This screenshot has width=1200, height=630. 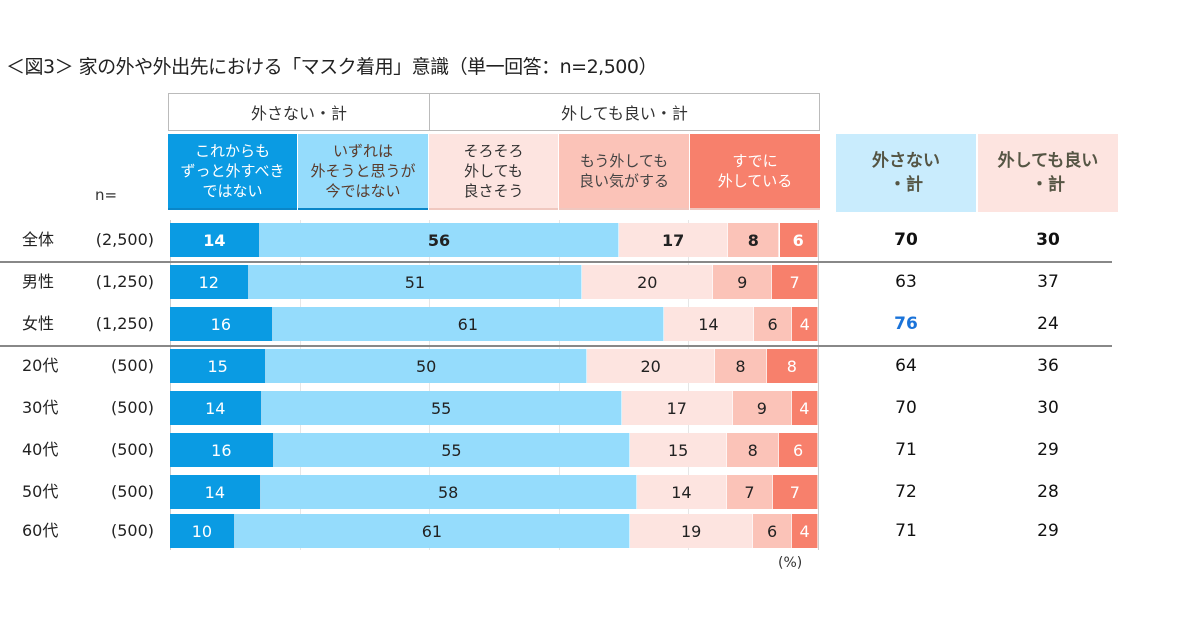 I want to click on legend-header-1: これからも ずっと外すべき ではない, so click(x=232, y=172).